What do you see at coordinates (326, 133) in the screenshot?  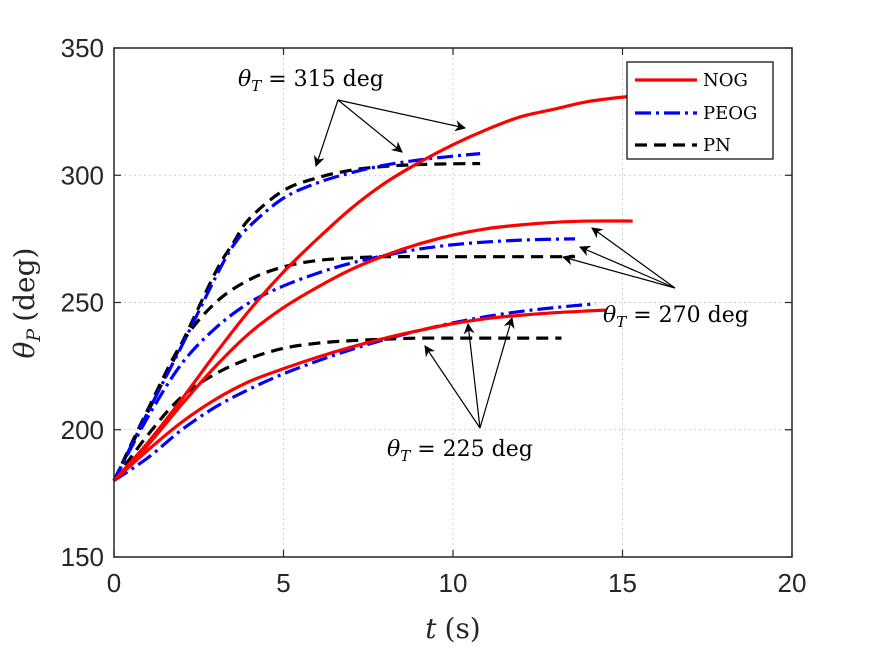 I see `arrow-315-pn` at bounding box center [326, 133].